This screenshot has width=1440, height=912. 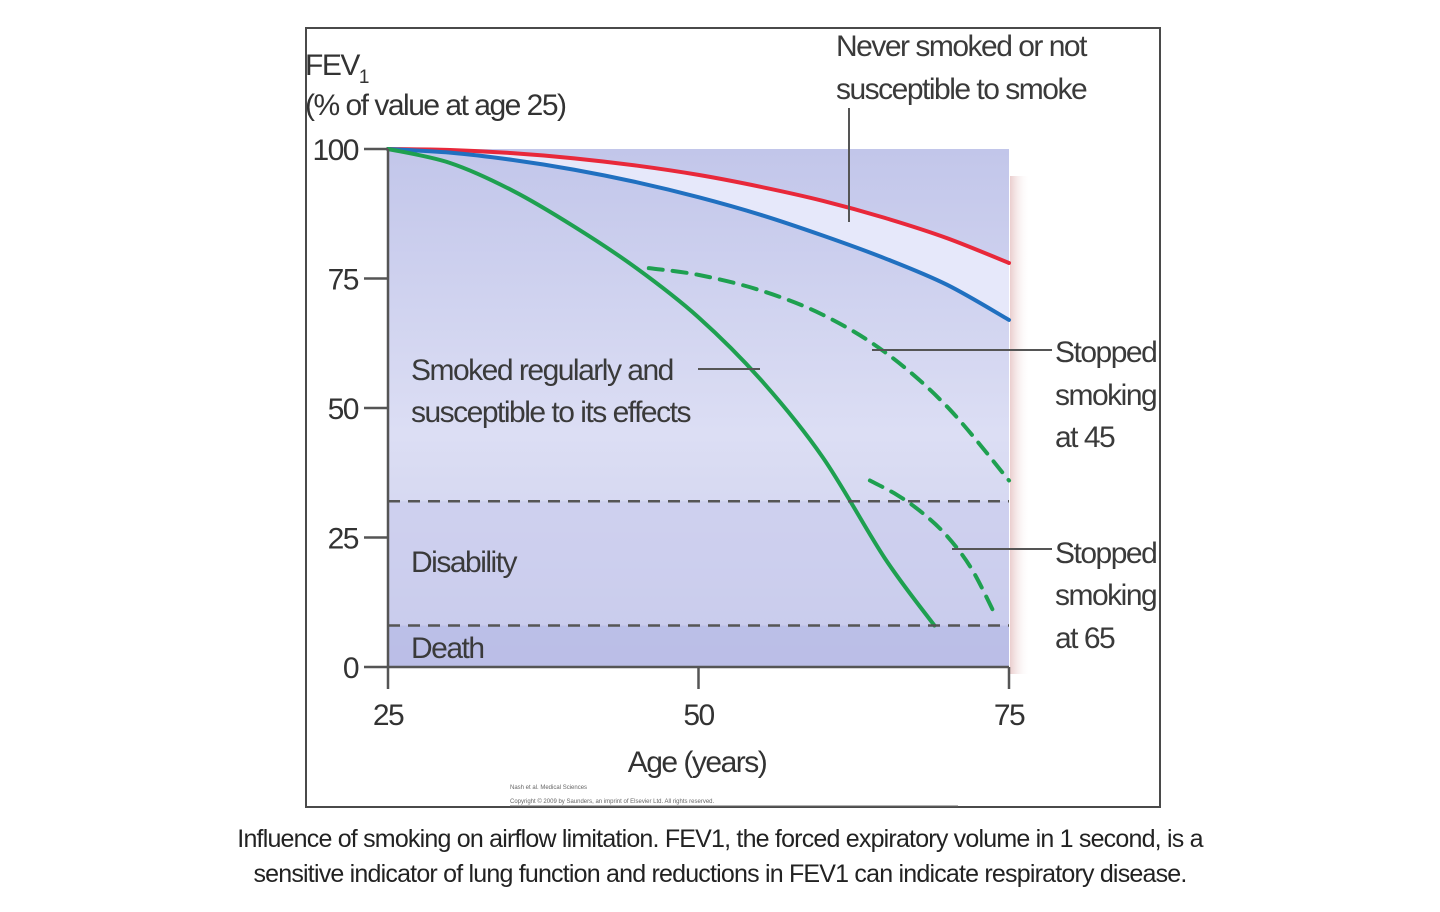 I want to click on y-axis-subtitle: (% of value at age 25), so click(x=435, y=105).